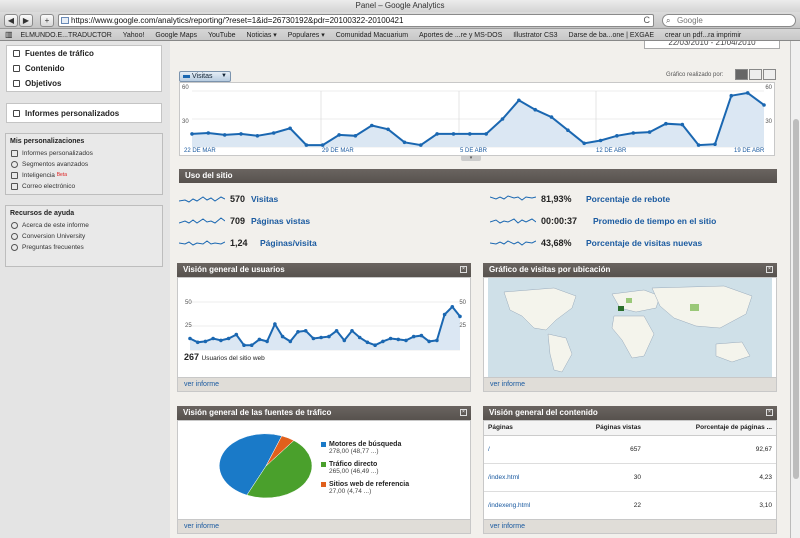  I want to click on stat-pages-per-visit: 1,24 Páginas/visita, so click(324, 243).